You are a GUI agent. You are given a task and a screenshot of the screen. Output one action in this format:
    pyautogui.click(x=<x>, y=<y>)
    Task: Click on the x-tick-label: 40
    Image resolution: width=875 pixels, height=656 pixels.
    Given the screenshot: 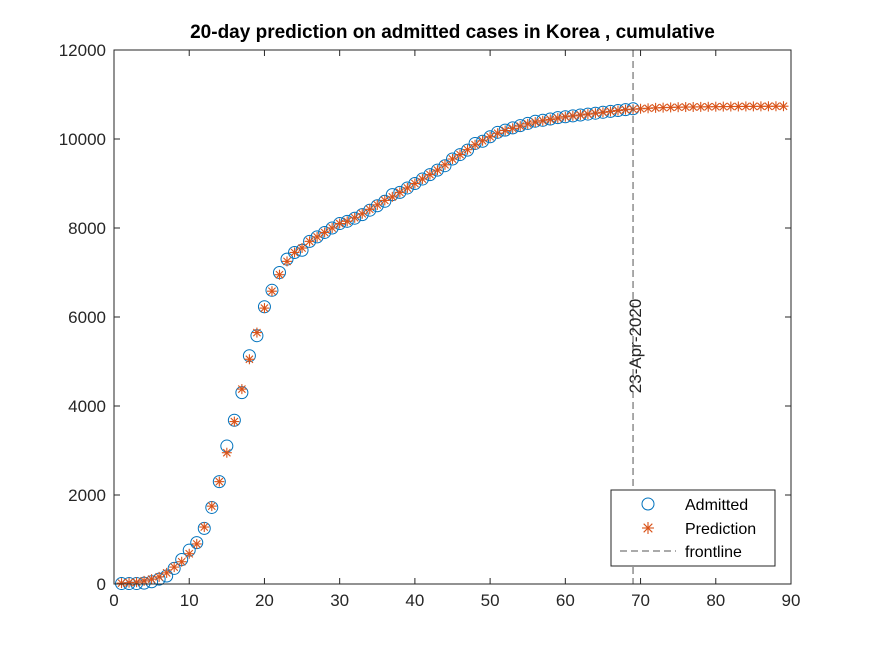 What is the action you would take?
    pyautogui.click(x=414, y=600)
    